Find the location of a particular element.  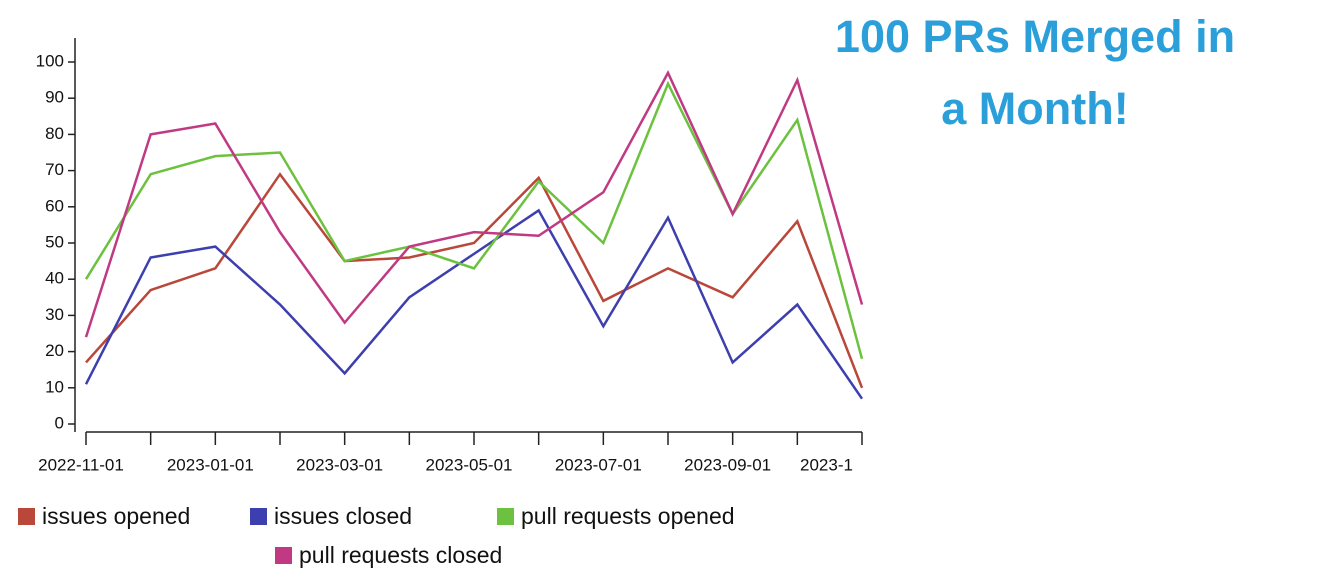

y-tick-label: 10 is located at coordinates (54, 386).